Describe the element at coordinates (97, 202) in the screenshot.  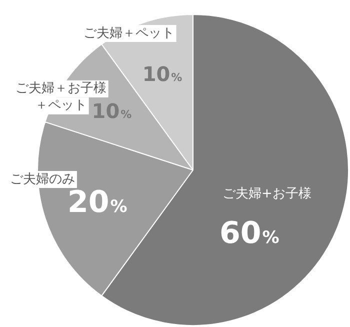
I see `data-label: 20%` at that location.